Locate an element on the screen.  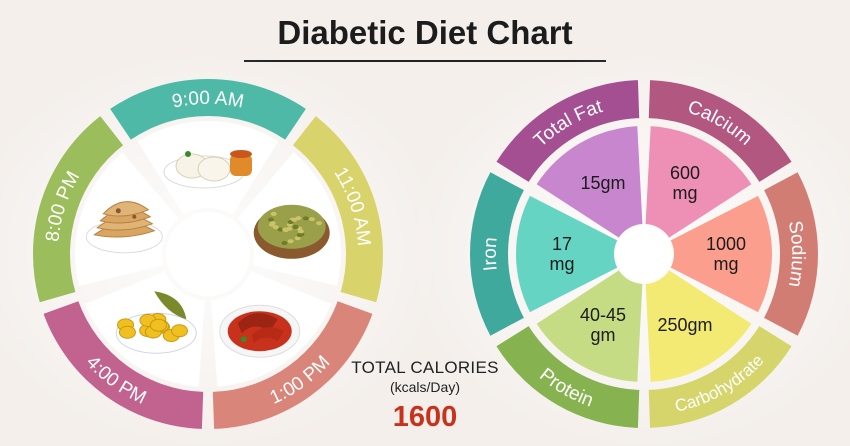
nutrient-total-fat-ring-segment is located at coordinates (568, 131).